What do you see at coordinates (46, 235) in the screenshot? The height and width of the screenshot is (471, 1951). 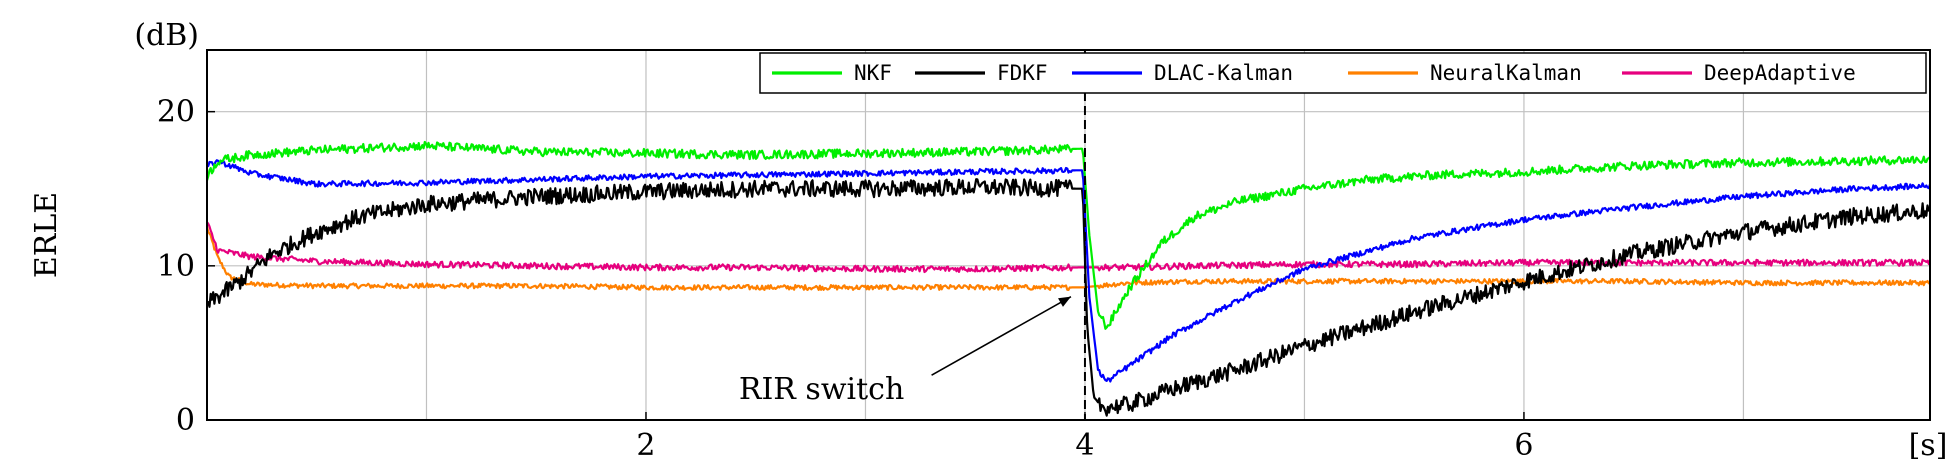 I see `y-axis-label: ERLE` at bounding box center [46, 235].